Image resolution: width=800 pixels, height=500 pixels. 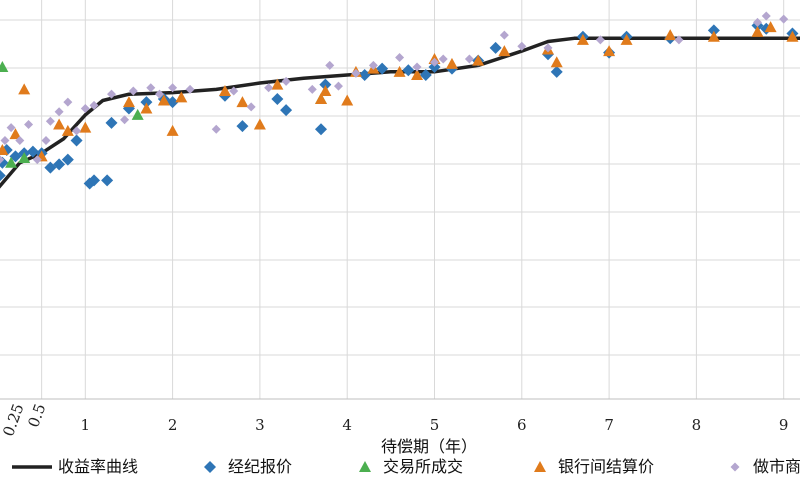 I want to click on legend-label: 做市商报价, so click(x=776, y=466).